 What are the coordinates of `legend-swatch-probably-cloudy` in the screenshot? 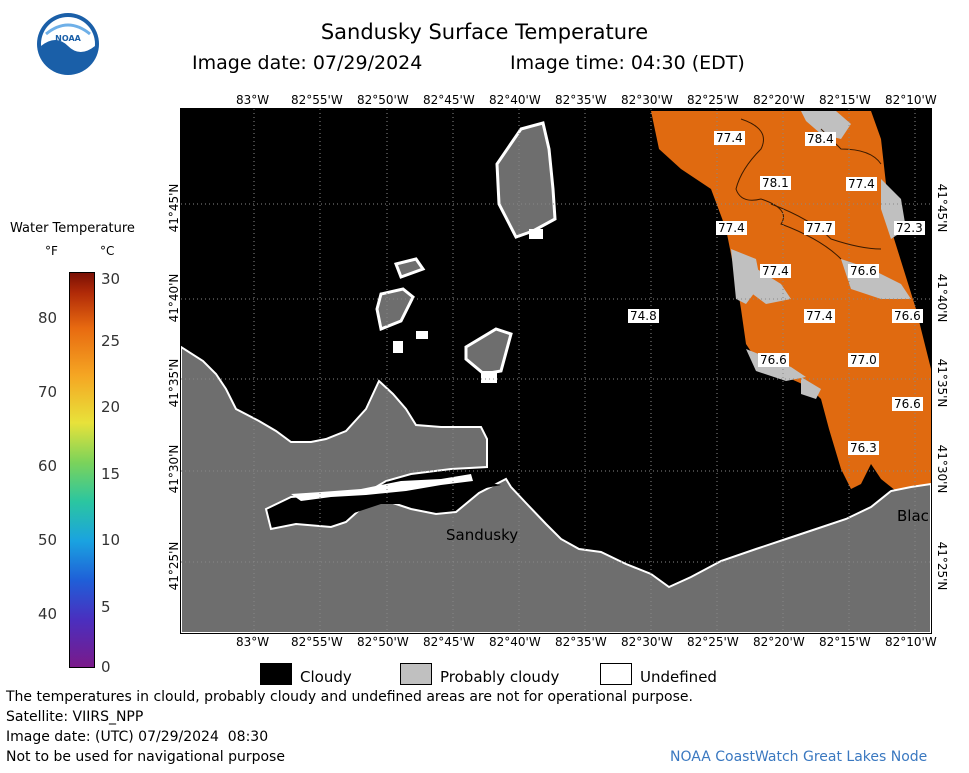 It's located at (416, 674).